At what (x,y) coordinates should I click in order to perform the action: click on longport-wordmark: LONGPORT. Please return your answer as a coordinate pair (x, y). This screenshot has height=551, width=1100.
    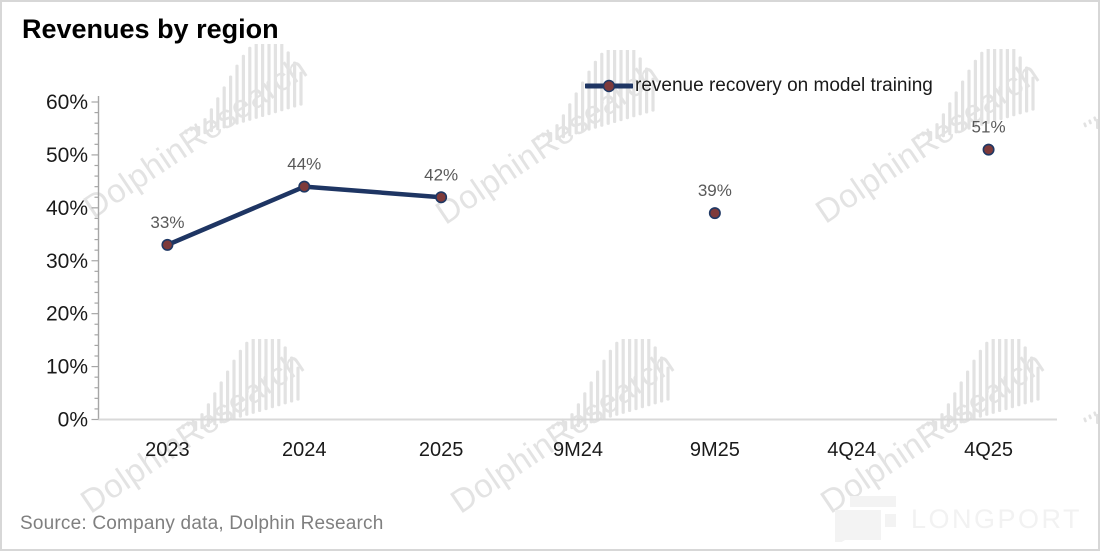
    Looking at the image, I should click on (996, 518).